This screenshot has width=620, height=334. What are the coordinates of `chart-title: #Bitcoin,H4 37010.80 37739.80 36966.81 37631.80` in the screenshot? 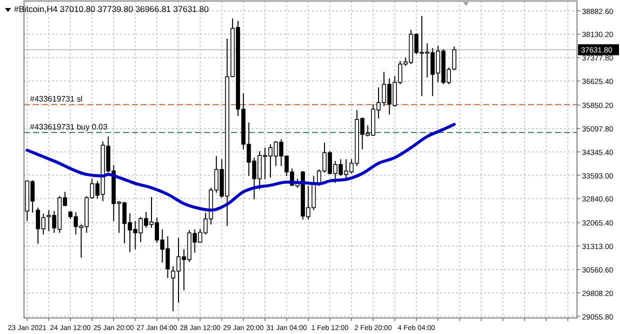 It's located at (111, 9).